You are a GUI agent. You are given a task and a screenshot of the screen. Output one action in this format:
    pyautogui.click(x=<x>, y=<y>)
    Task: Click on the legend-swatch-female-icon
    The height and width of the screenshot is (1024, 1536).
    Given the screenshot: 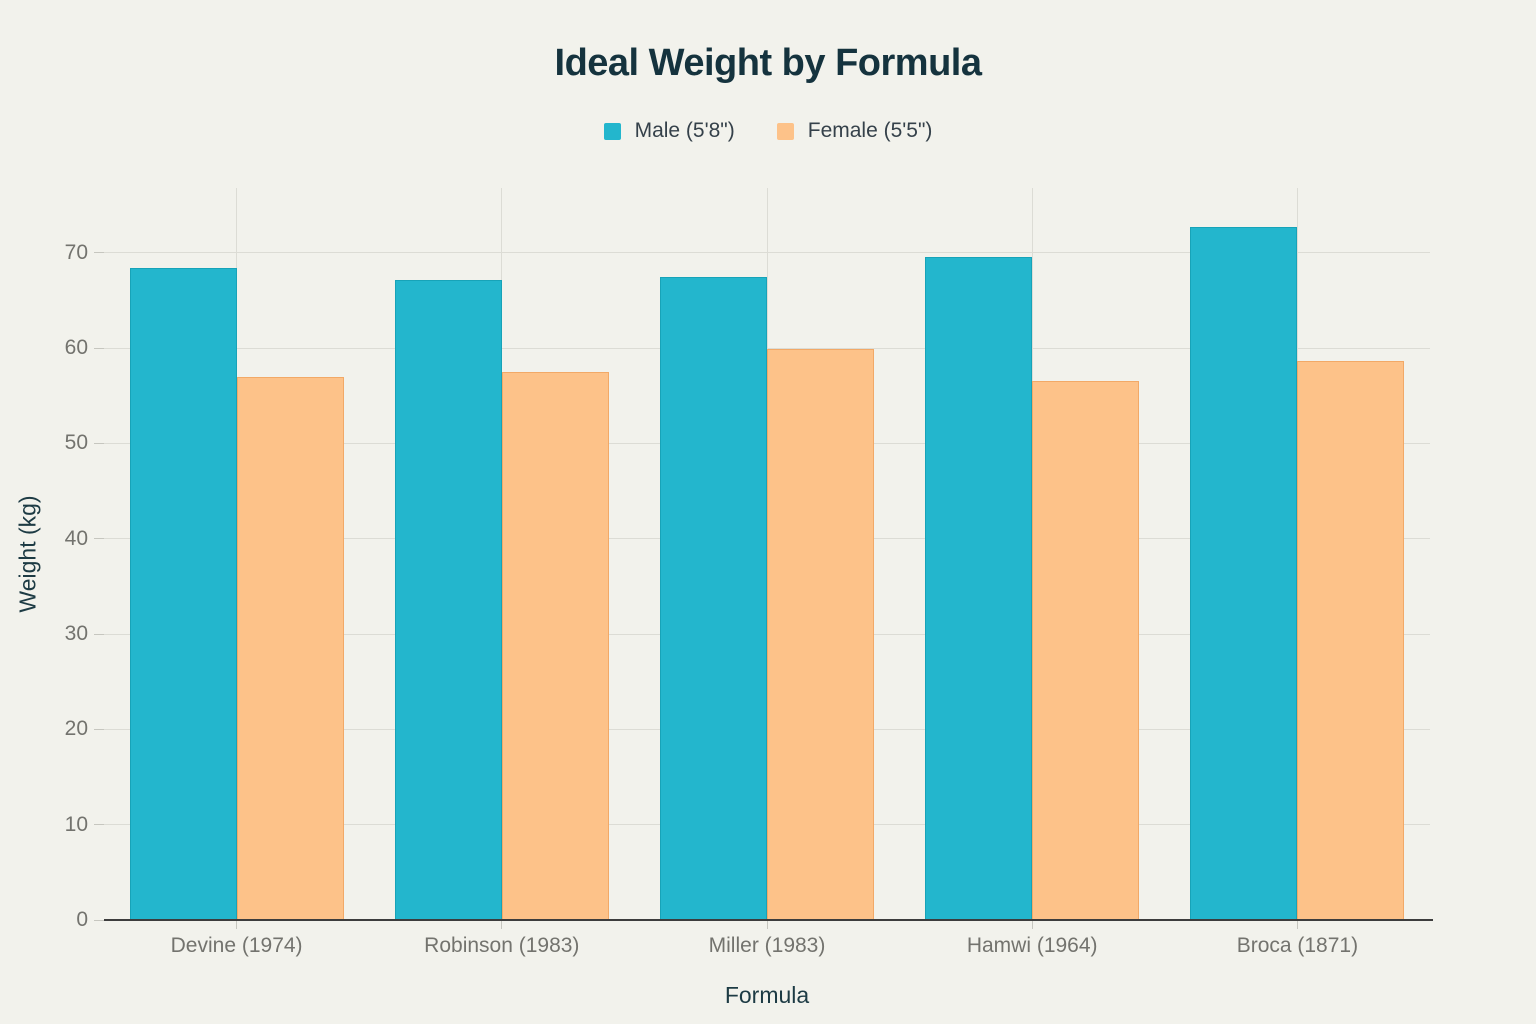 What is the action you would take?
    pyautogui.click(x=785, y=131)
    